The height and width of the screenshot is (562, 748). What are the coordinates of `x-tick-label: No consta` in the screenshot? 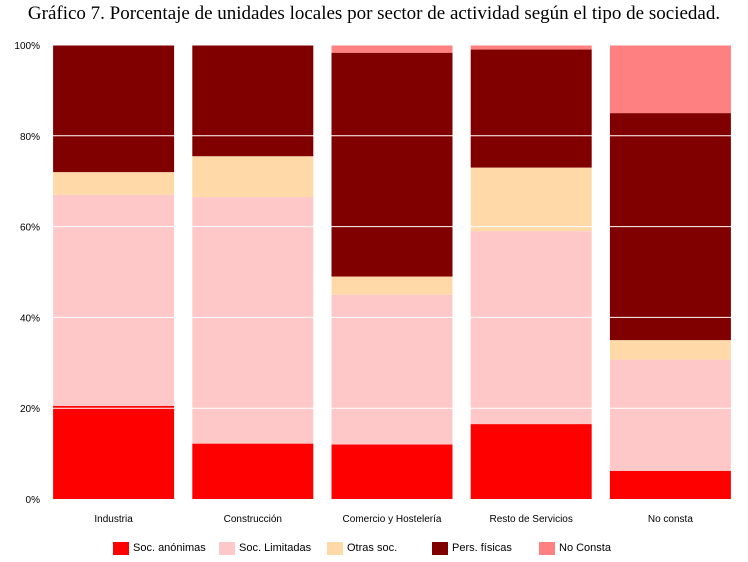 It's located at (670, 519).